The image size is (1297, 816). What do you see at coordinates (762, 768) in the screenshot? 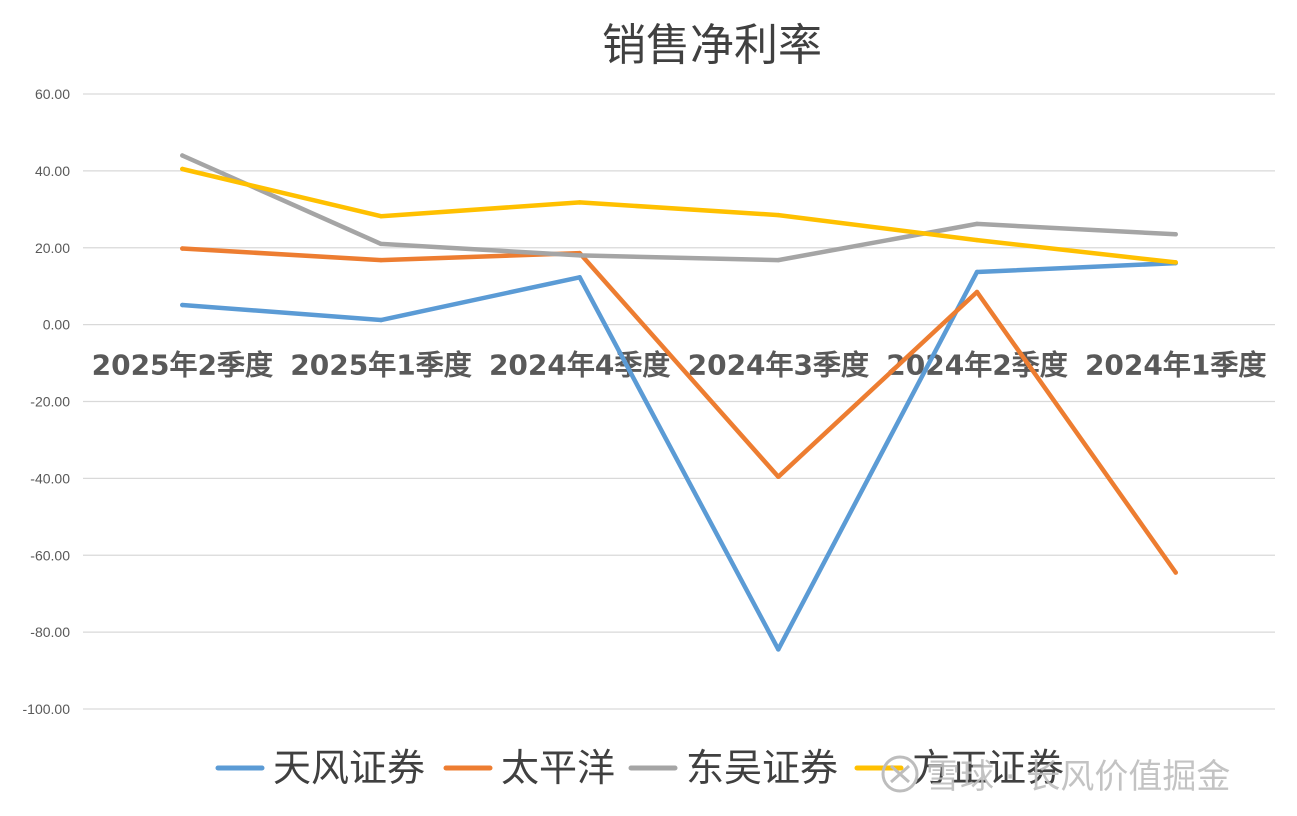
I see `legend-label: 东吴证券` at bounding box center [762, 768].